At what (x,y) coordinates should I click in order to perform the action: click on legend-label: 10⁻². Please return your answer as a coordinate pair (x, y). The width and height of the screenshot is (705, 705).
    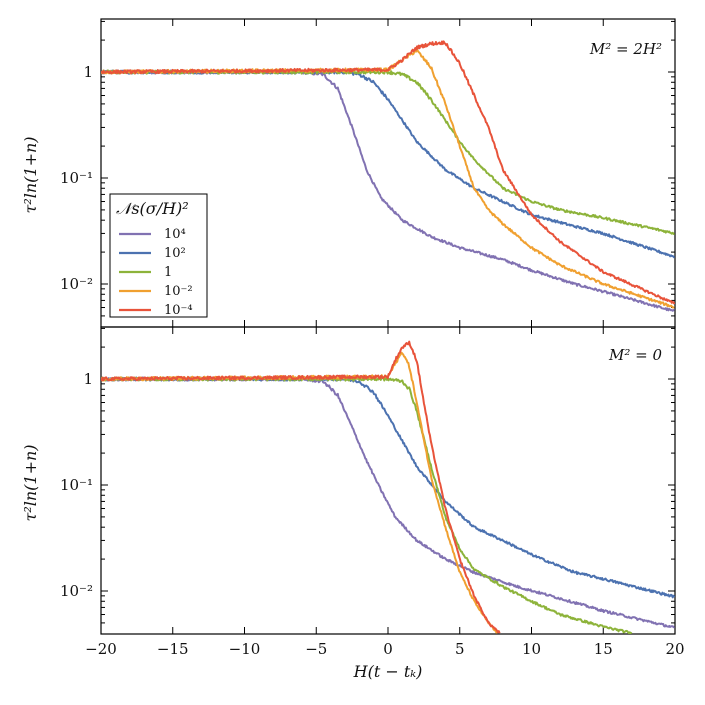
    Looking at the image, I should click on (178, 291).